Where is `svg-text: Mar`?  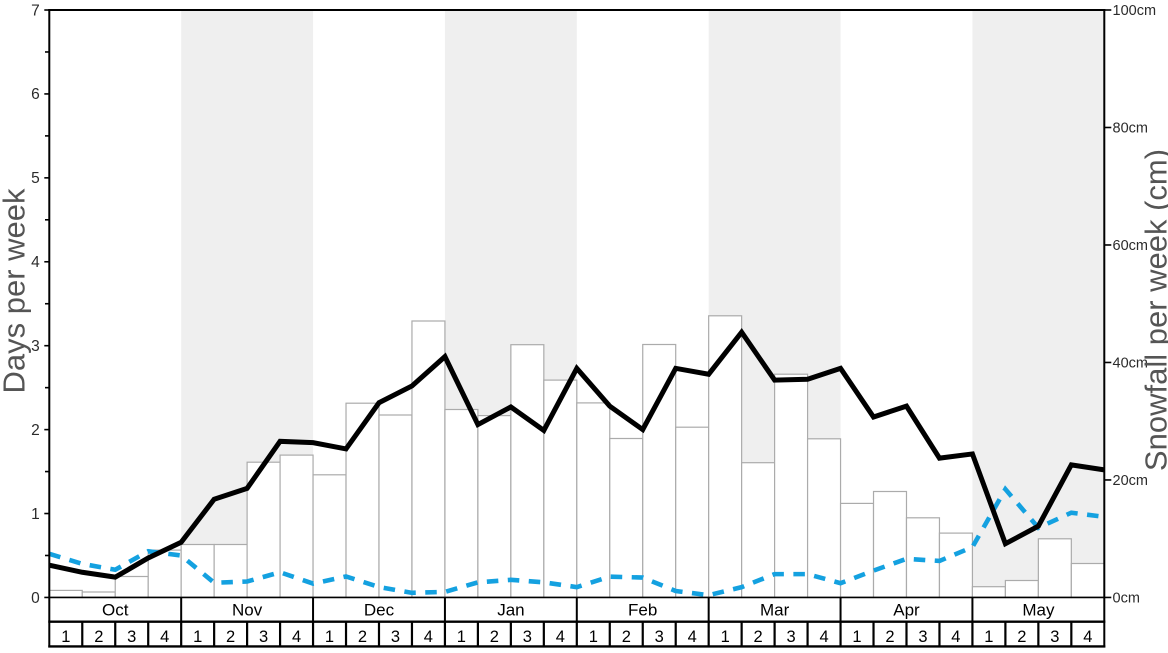
svg-text: Mar is located at coordinates (775, 610).